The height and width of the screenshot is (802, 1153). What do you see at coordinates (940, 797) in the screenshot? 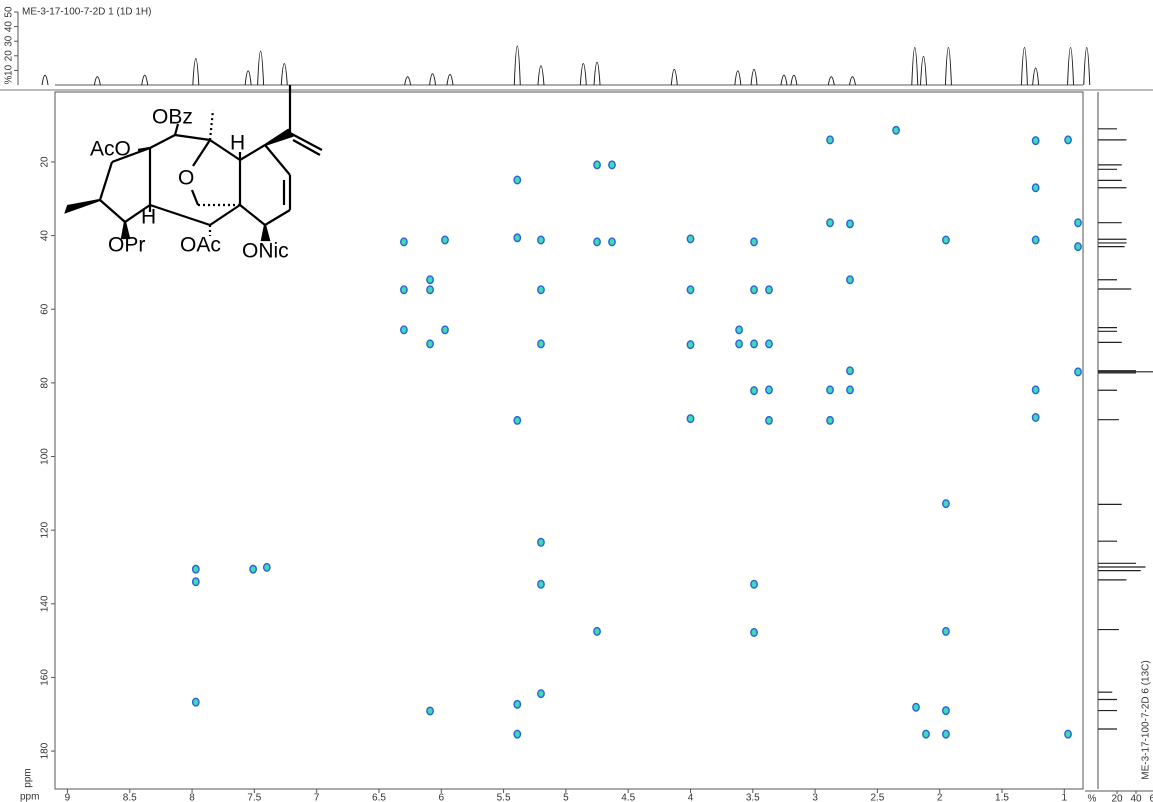
I see `x-tick-label: 2` at bounding box center [940, 797].